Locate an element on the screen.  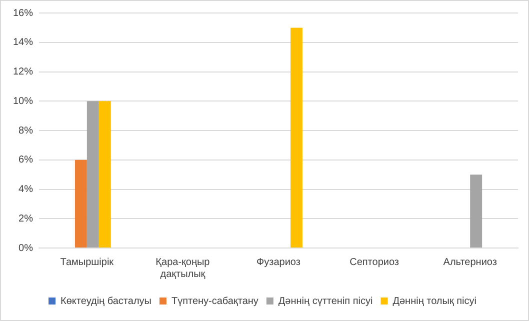
y-tick-label: 4% is located at coordinates (26, 189).